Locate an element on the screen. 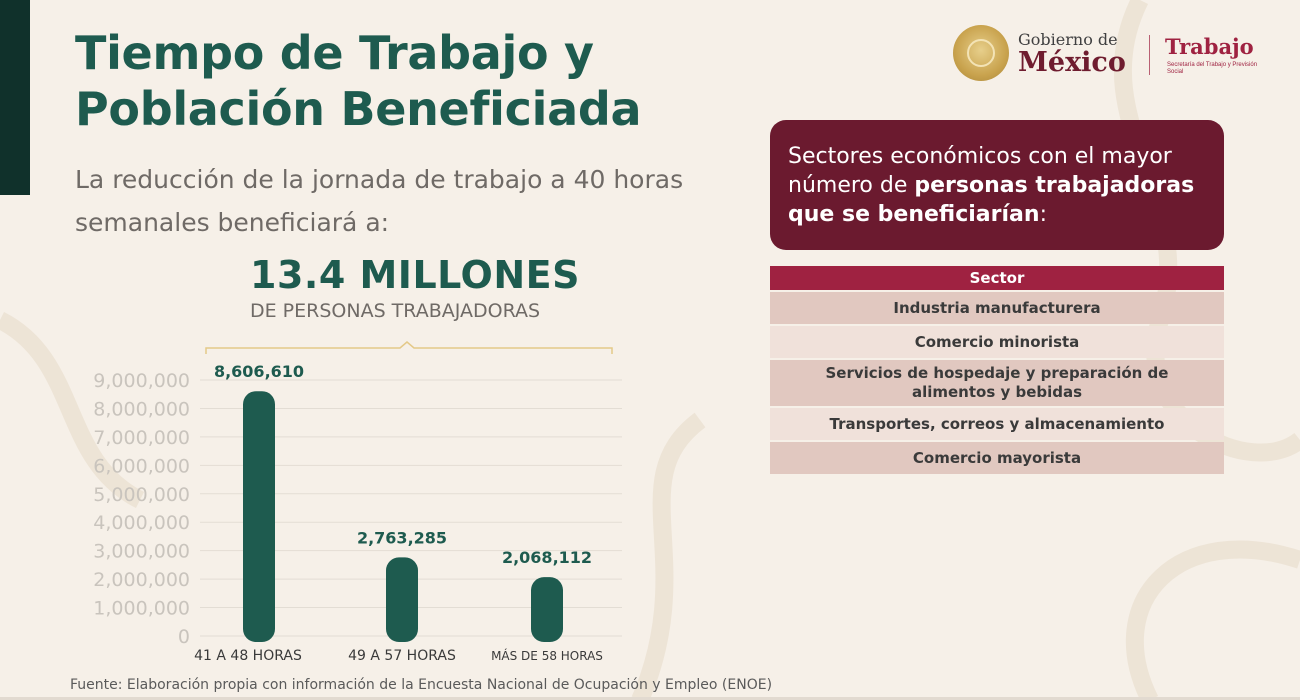  table-row: Industria manufacturera is located at coordinates (997, 308).